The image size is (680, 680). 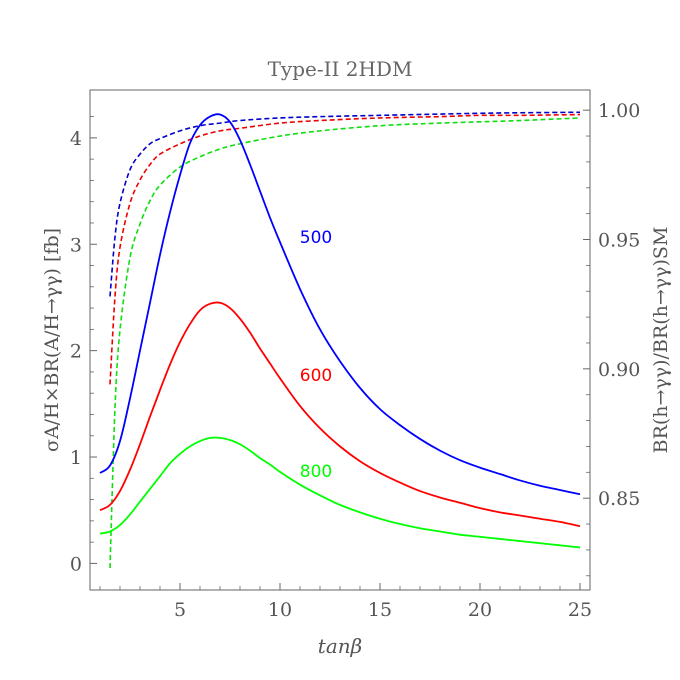 What do you see at coordinates (76, 139) in the screenshot?
I see `y-left-tick-label: 4` at bounding box center [76, 139].